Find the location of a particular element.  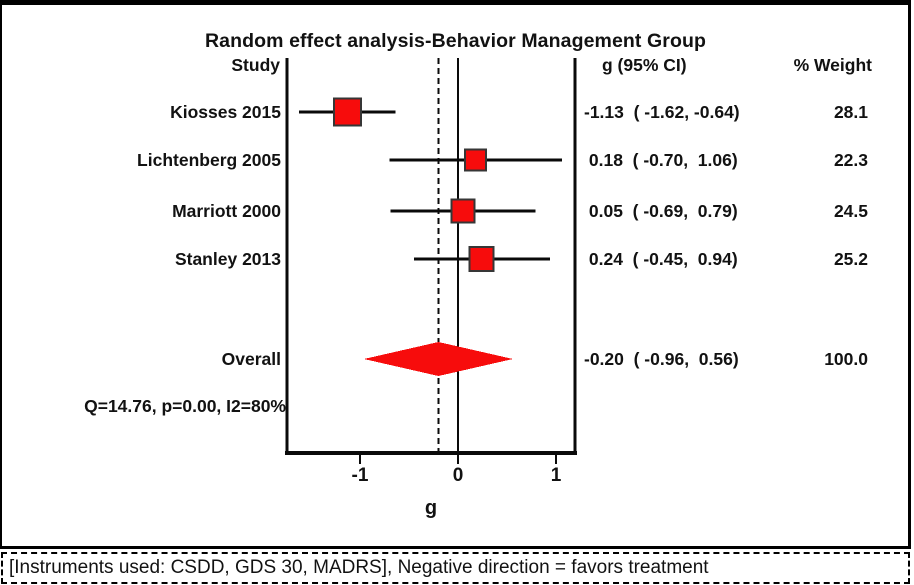

study-effect-ci-value: 0.18 ( -0.70, 1.06) is located at coordinates (661, 160).